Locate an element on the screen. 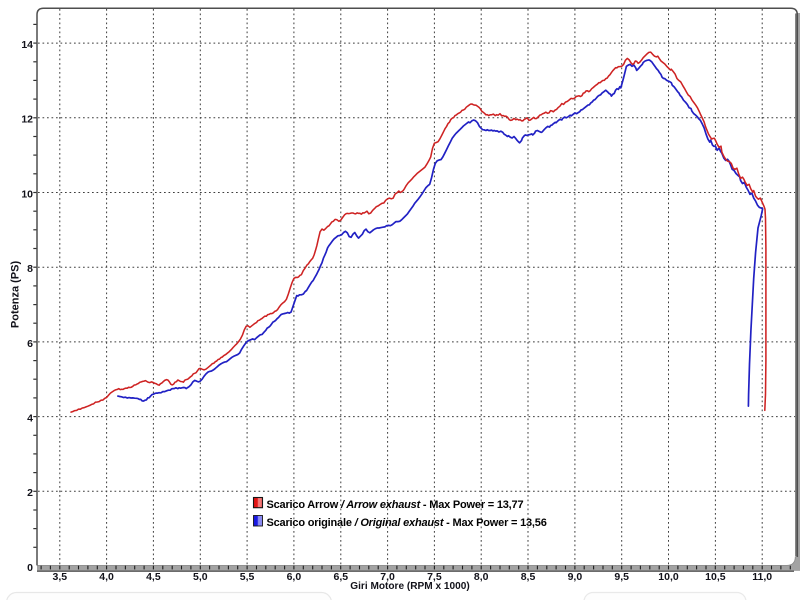 Image resolution: width=800 pixels, height=605 pixels. svg-text: 9,0 is located at coordinates (575, 577).